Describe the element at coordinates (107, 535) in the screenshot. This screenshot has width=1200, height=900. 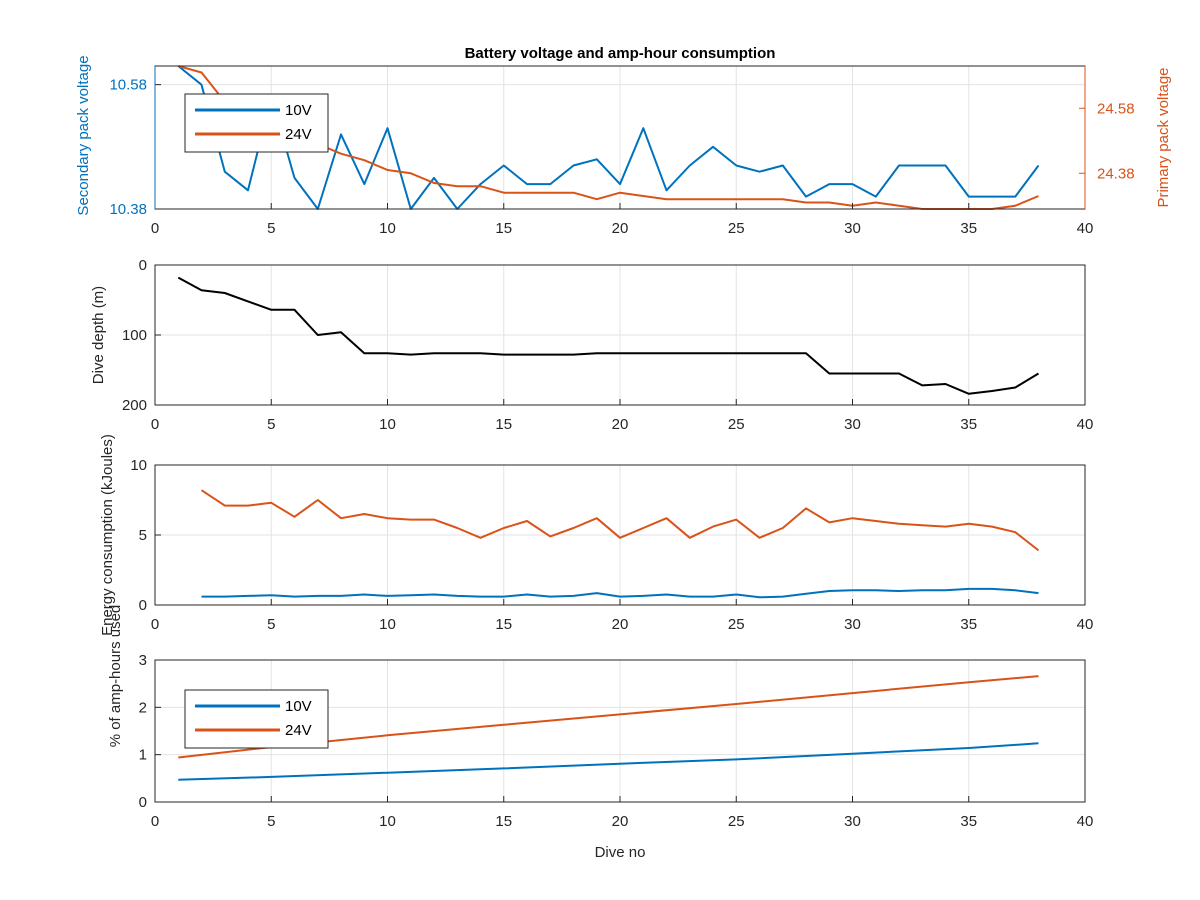
I see `y-axis-label: Energy consumption (kJoules)` at that location.